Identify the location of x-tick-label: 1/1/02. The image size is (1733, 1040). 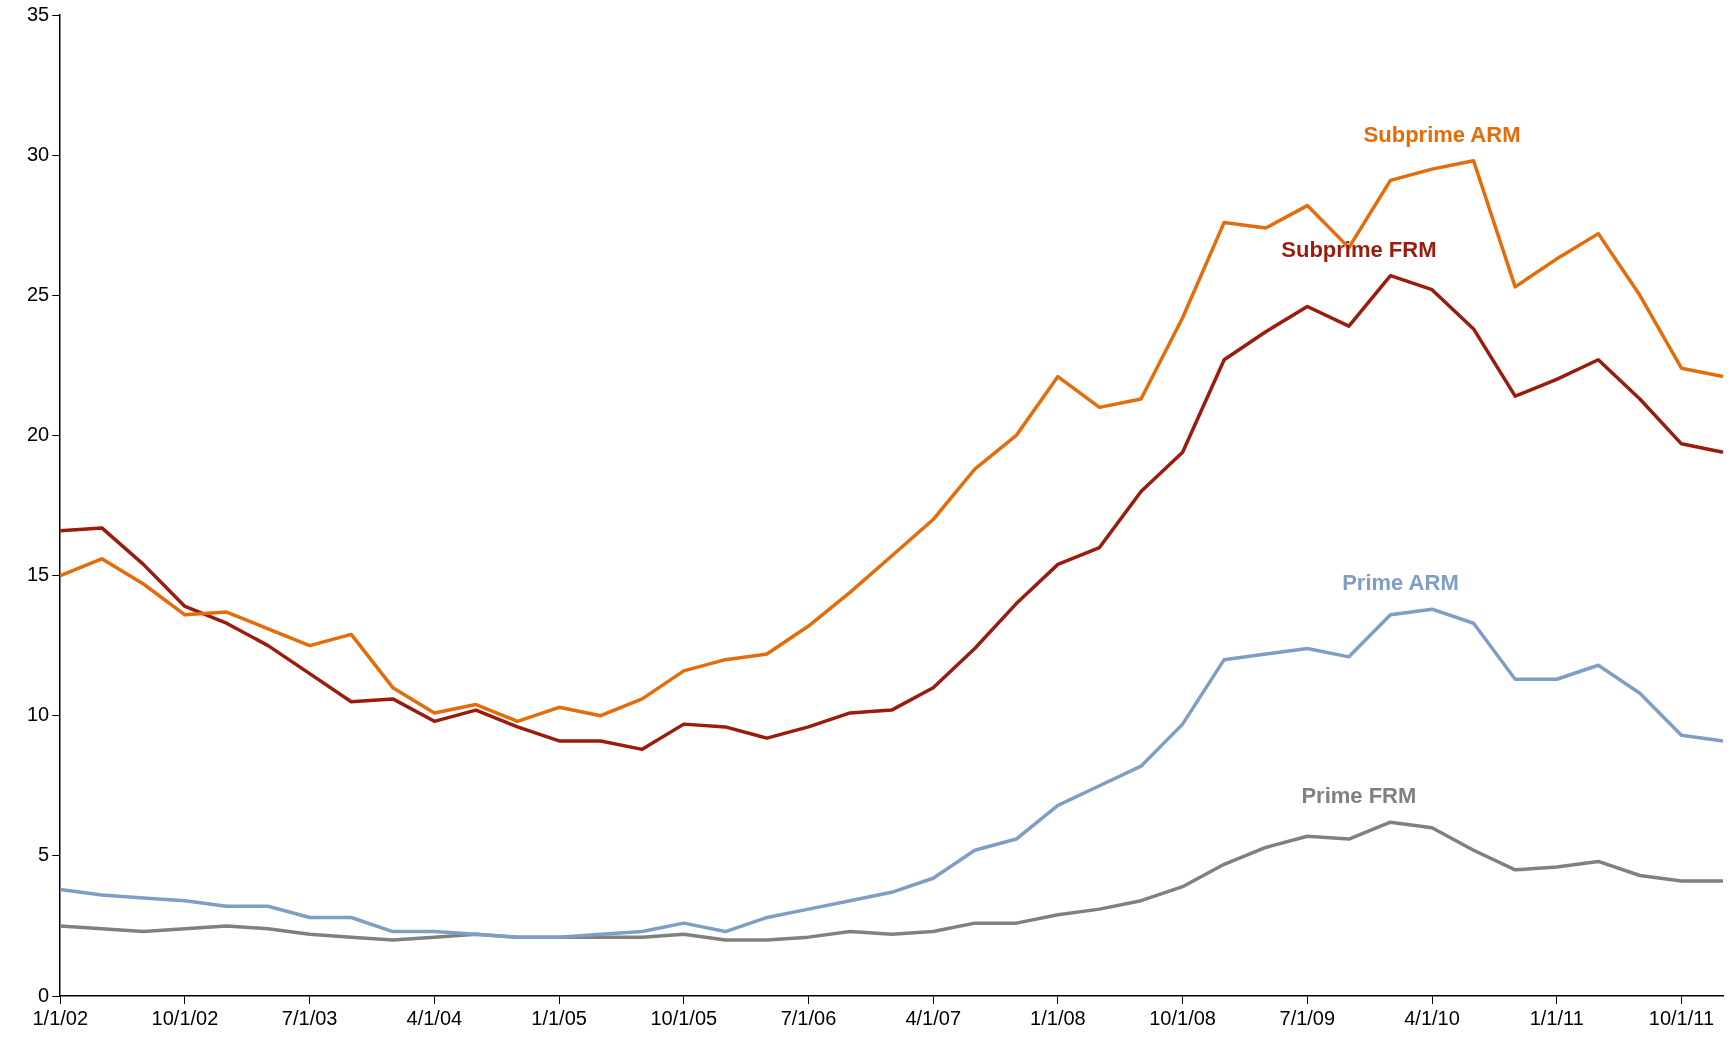
(60, 1017).